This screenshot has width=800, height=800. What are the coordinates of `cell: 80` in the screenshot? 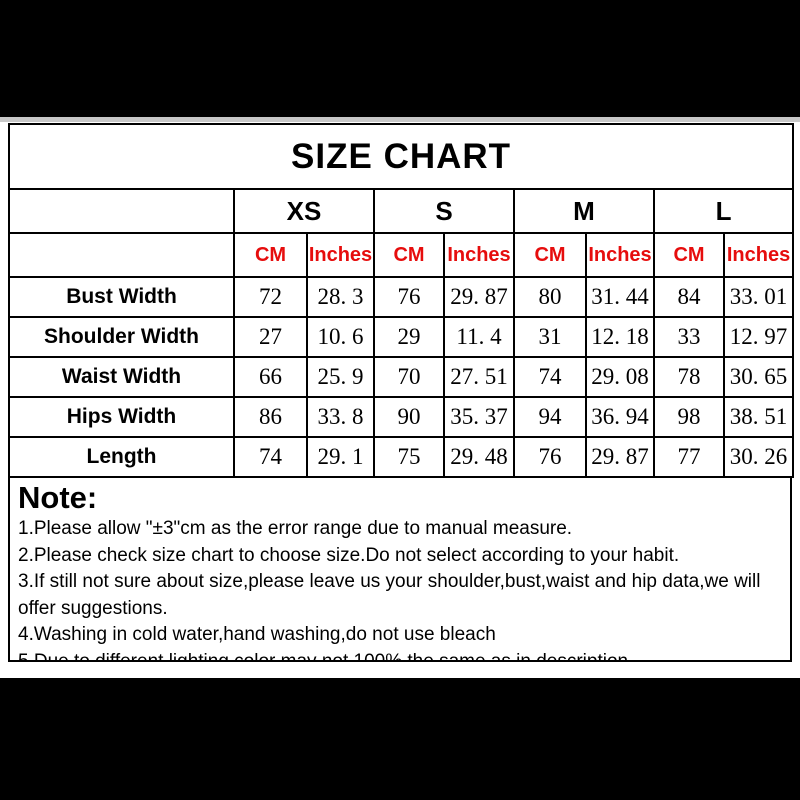 It's located at (550, 297).